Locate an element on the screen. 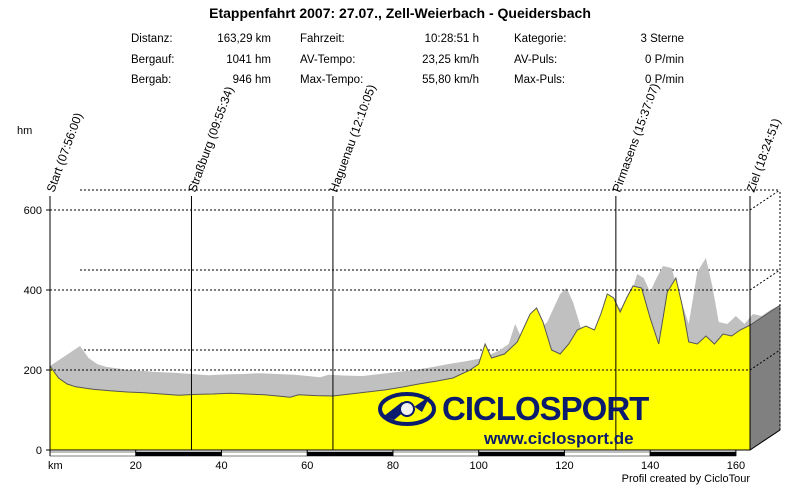 The image size is (800, 488). stat-value: 23,25 km/h is located at coordinates (450, 59).